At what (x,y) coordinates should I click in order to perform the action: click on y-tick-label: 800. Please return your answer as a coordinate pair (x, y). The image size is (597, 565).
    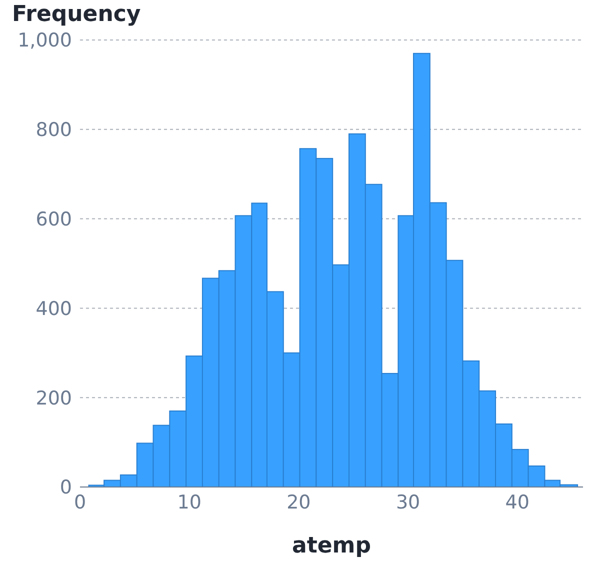
    Looking at the image, I should click on (54, 130).